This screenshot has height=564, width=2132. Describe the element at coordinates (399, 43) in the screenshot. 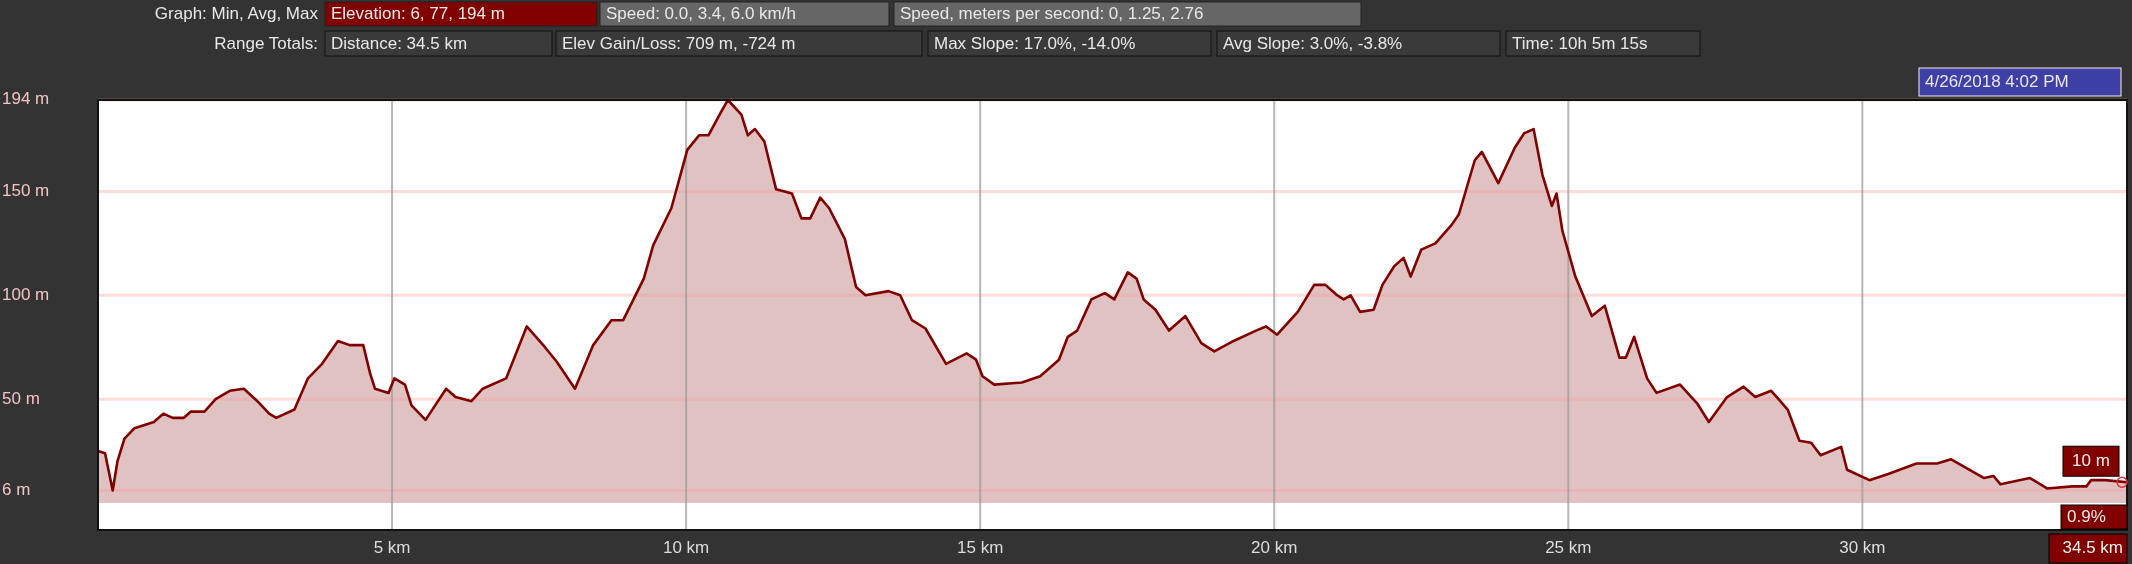

I see `text: Distance: 34.5 km` at that location.